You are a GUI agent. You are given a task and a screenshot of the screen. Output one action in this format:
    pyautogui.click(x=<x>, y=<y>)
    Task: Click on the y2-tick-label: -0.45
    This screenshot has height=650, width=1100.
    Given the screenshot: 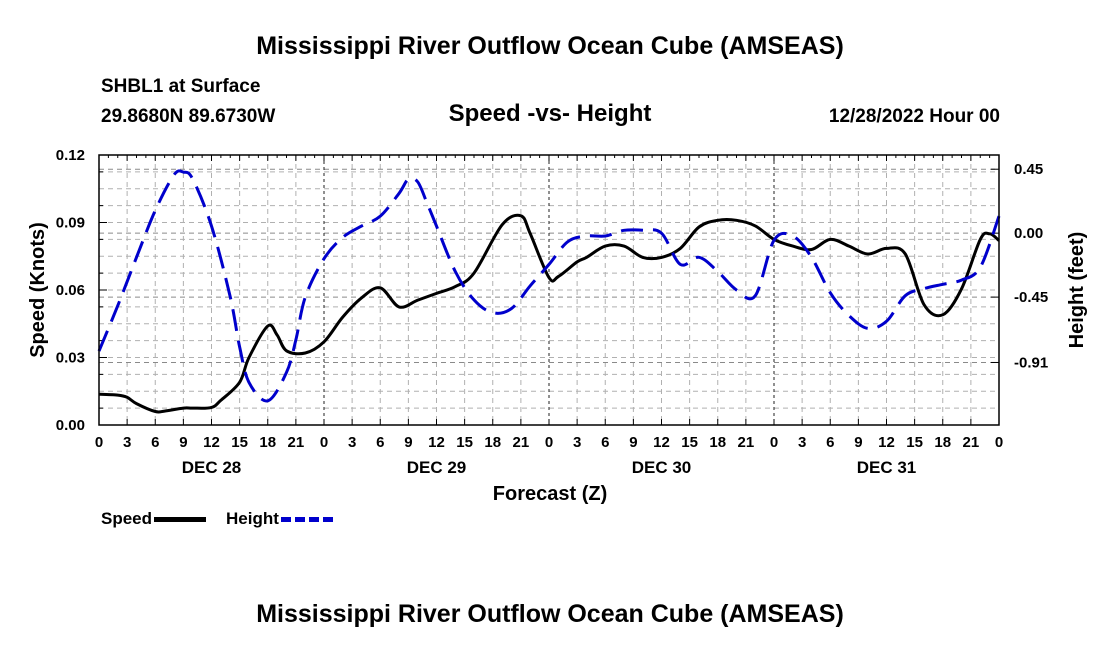 What is the action you would take?
    pyautogui.click(x=1031, y=297)
    